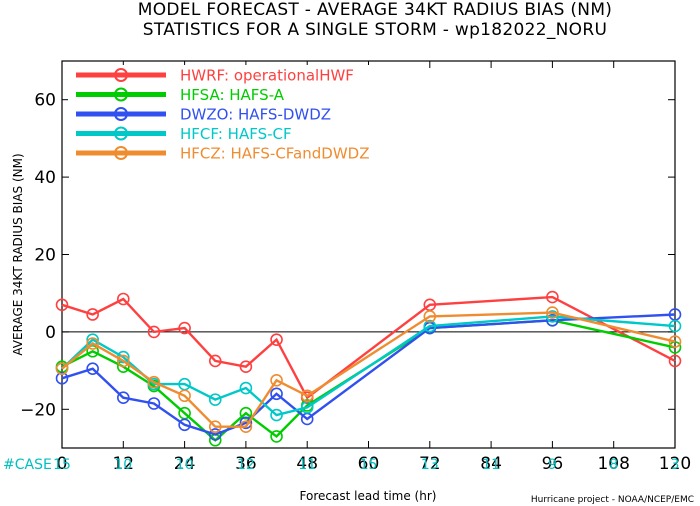  What do you see at coordinates (38, 410) in the screenshot?
I see `y-tick-label: −20` at bounding box center [38, 410].